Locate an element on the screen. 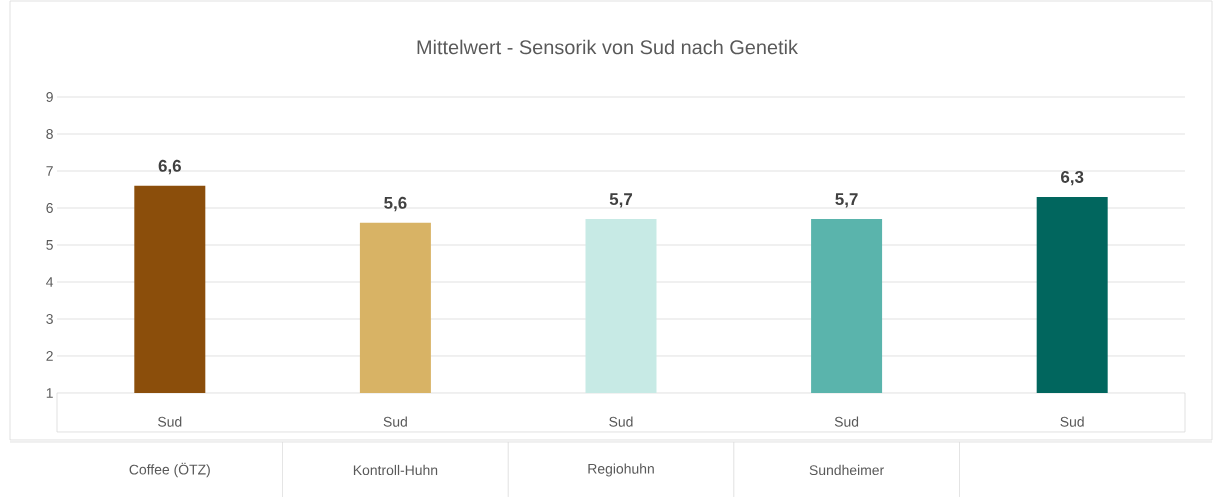  y-tick-label: 4 is located at coordinates (50, 282).